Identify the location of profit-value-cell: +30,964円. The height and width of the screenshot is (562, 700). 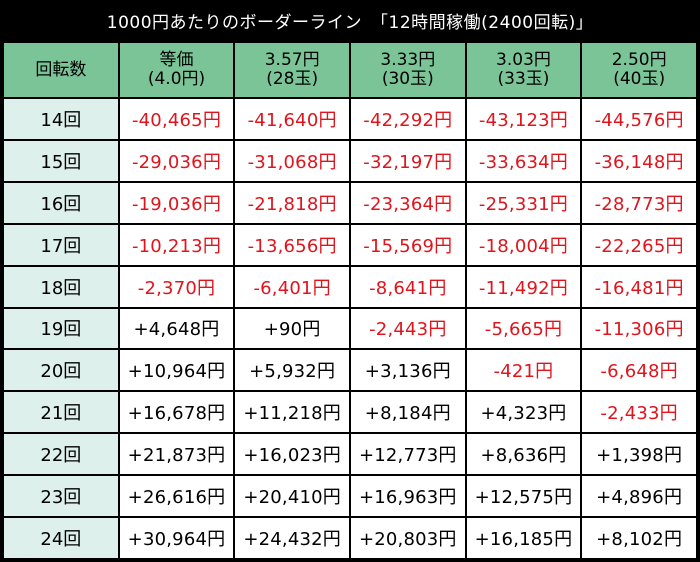
(177, 539).